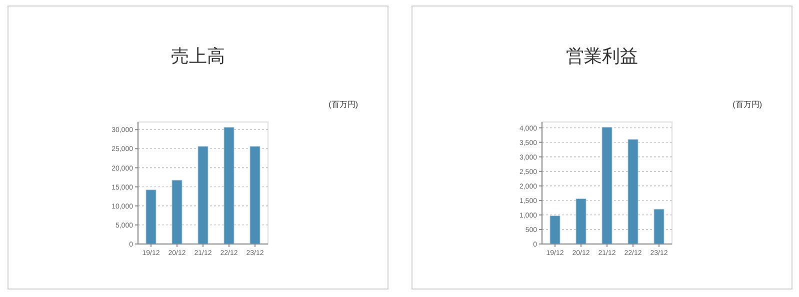 This screenshot has width=799, height=297. Describe the element at coordinates (602, 56) in the screenshot. I see `chart-title: 営業利益` at that location.